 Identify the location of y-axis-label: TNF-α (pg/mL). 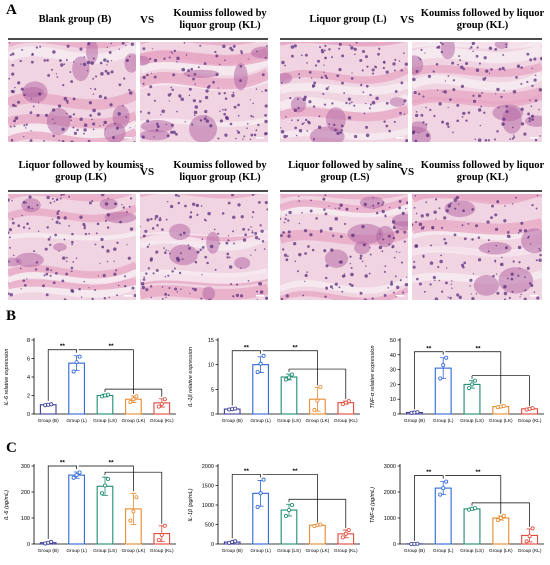
(373, 505).